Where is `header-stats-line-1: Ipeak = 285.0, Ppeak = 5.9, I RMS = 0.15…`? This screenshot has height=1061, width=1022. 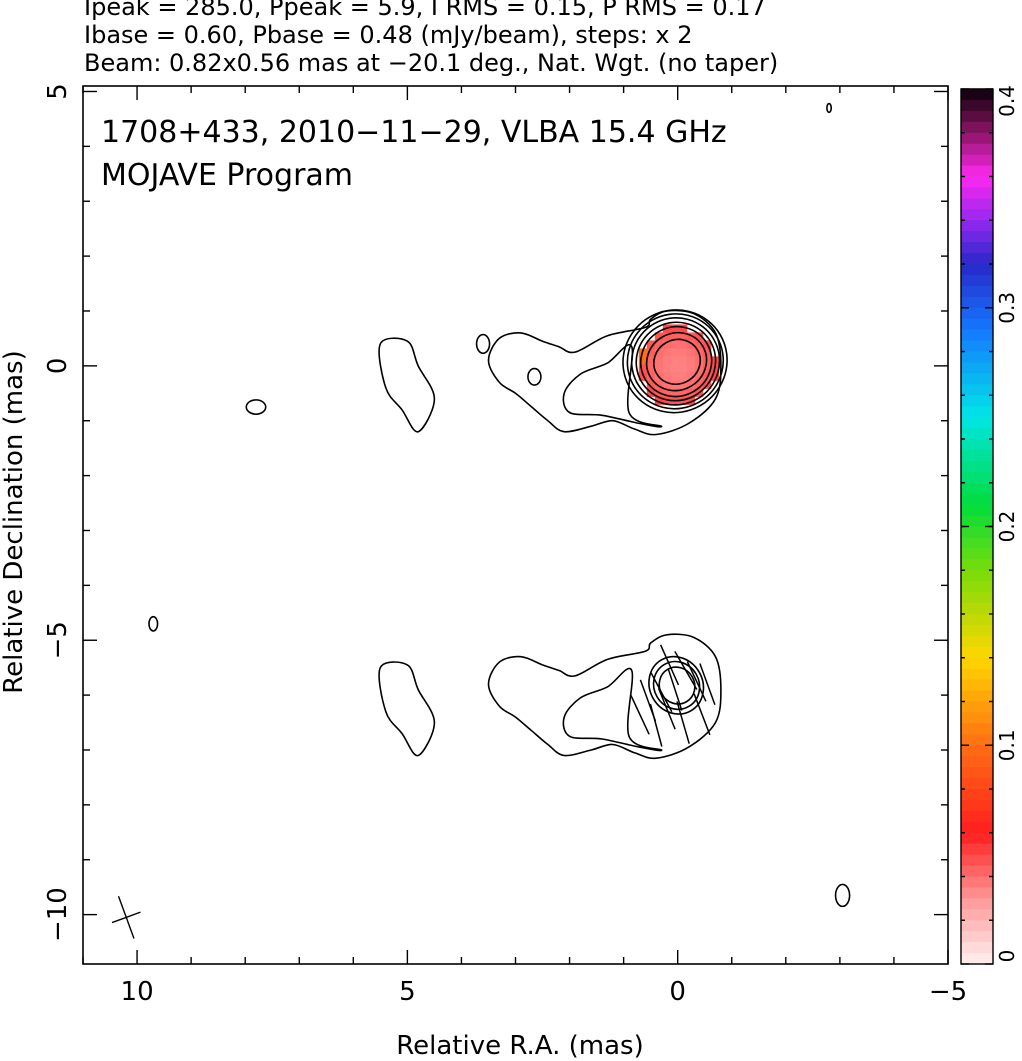 header-stats-line-1: Ipeak = 285.0, Ppeak = 5.9, I RMS = 0.15… is located at coordinates (425, 10).